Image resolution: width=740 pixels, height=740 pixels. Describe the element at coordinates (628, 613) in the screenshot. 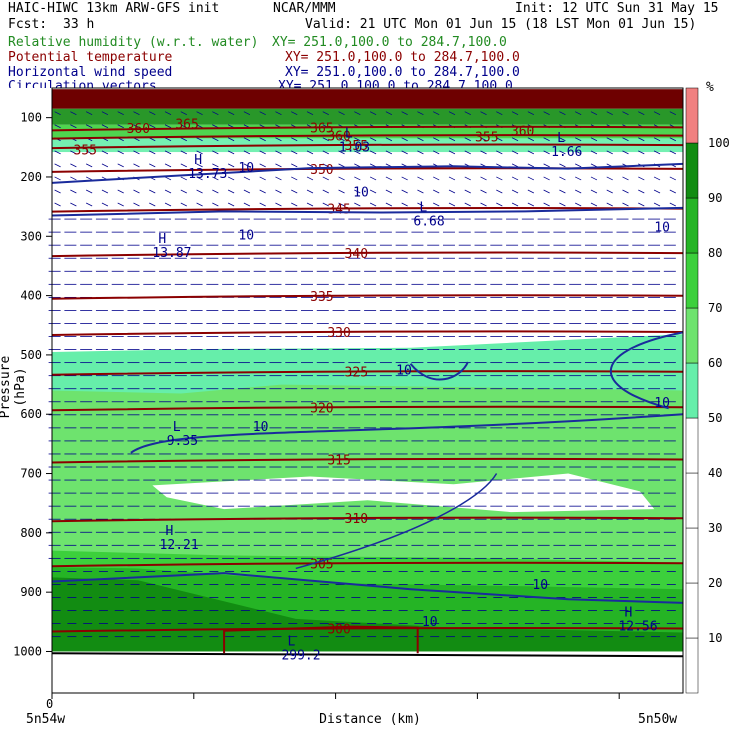

I see `extremum-H-marker: H` at that location.